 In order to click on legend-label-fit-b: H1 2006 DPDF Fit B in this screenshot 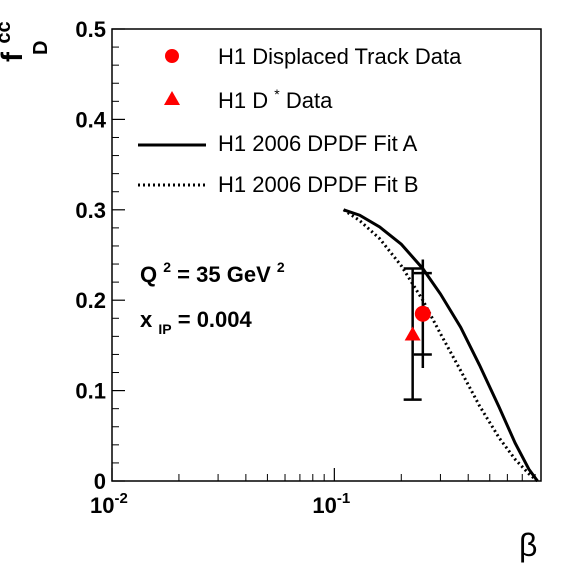, I will do `click(318, 184)`.